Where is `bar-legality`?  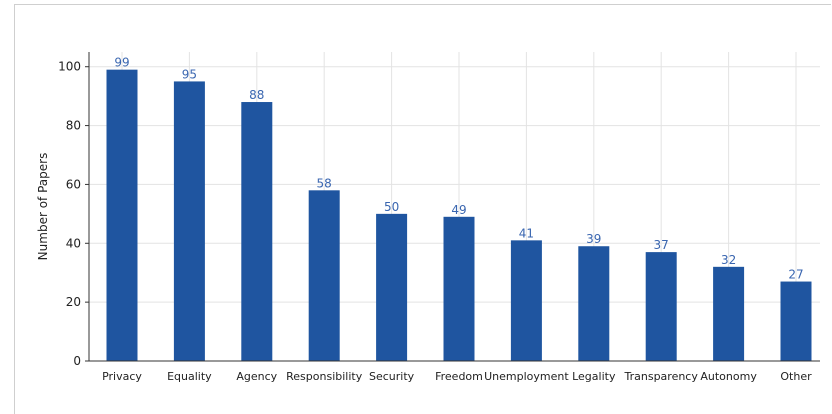 bar-legality is located at coordinates (594, 303).